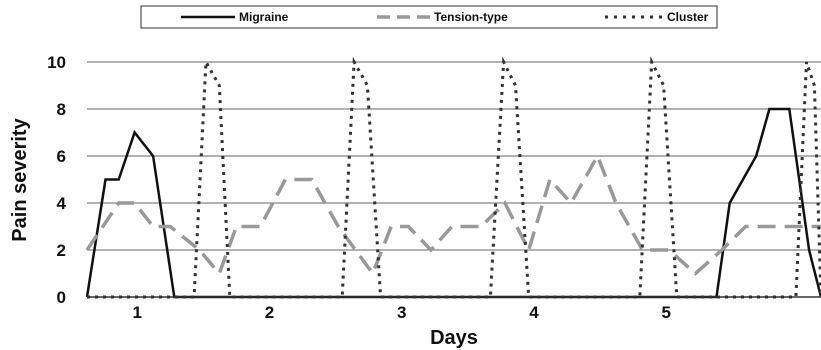 The width and height of the screenshot is (821, 350). What do you see at coordinates (454, 338) in the screenshot?
I see `x-axis-title: Days` at bounding box center [454, 338].